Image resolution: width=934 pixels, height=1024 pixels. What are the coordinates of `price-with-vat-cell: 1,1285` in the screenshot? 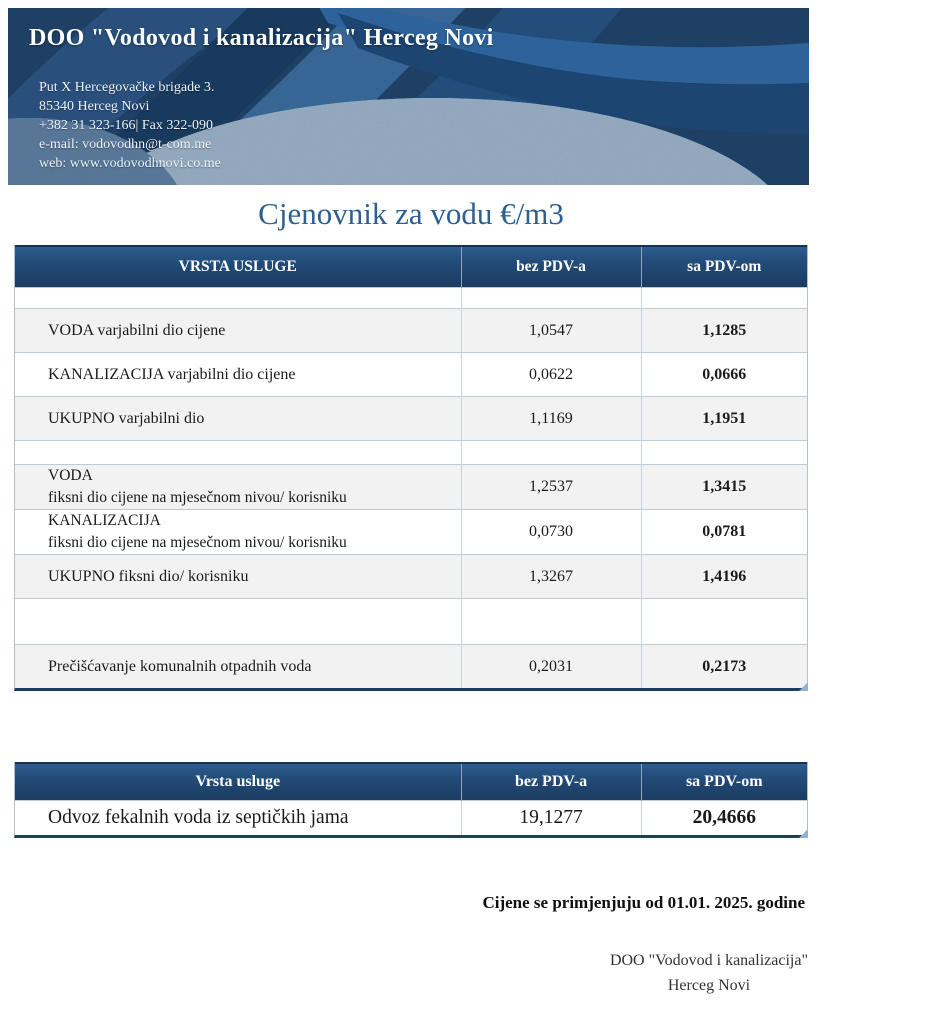 It's located at (723, 330).